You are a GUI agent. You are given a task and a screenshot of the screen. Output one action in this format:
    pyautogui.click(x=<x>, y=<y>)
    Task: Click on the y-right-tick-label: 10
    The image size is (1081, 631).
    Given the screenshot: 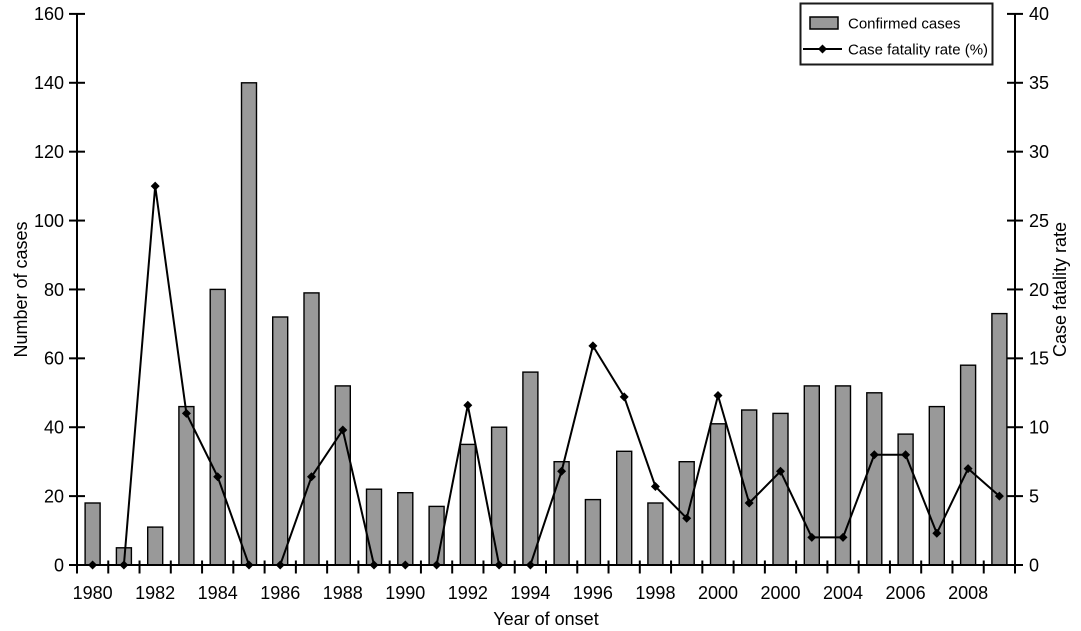 What is the action you would take?
    pyautogui.click(x=1039, y=428)
    